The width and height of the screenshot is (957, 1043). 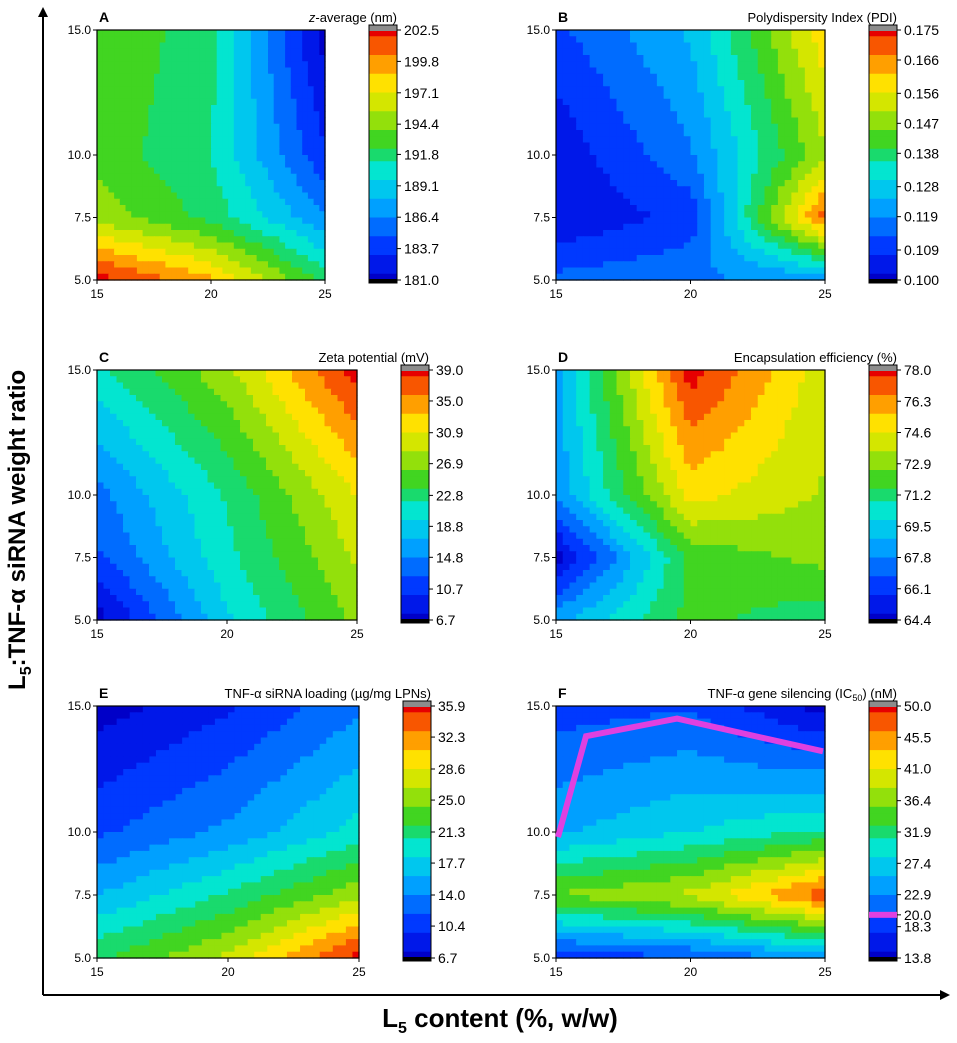 I want to click on colorbar-tick-label: 189.1, so click(x=421, y=186).